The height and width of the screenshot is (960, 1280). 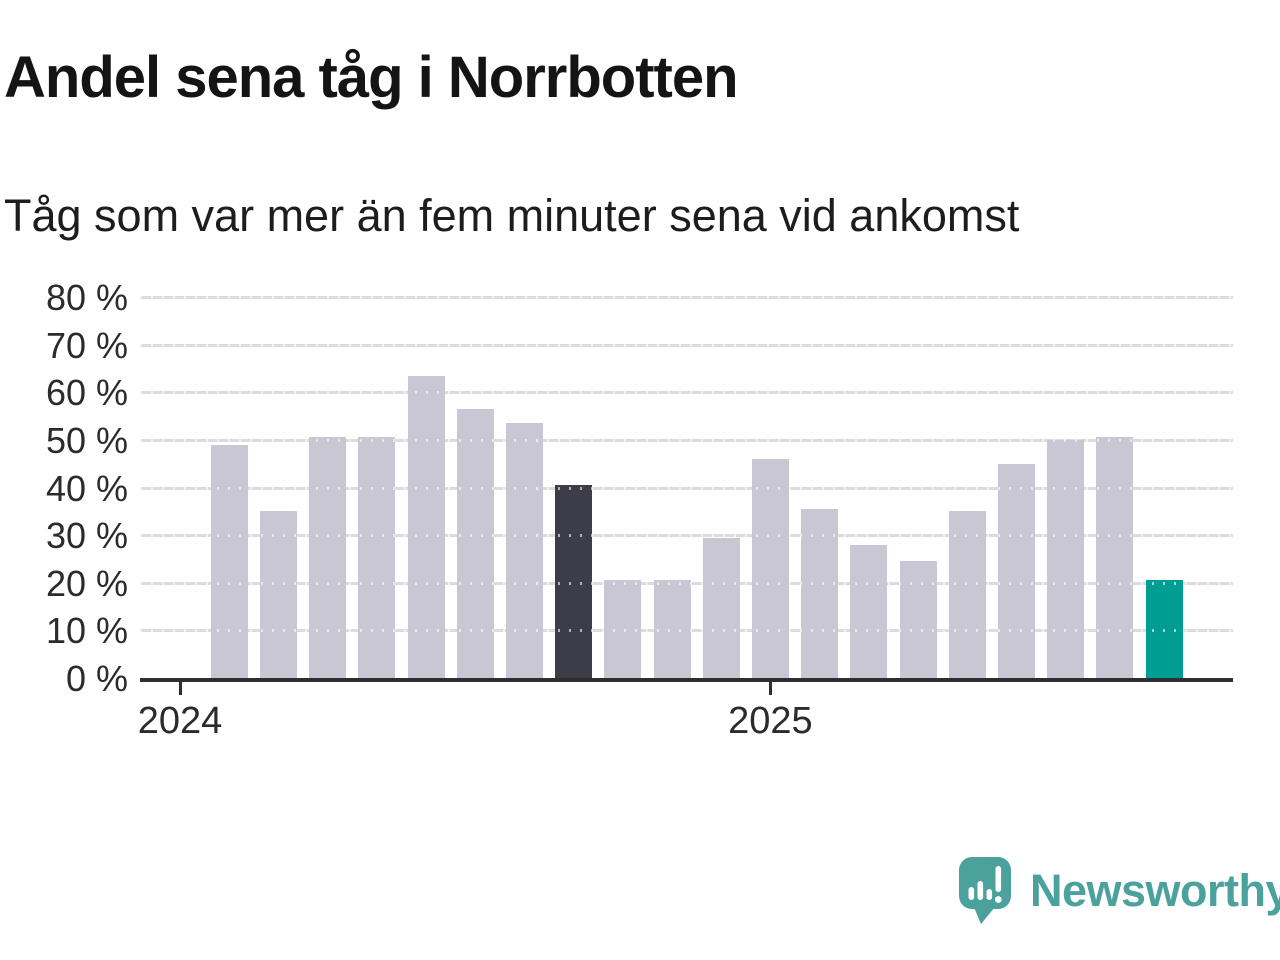 I want to click on bar-highlight-previous-year, so click(x=574, y=581).